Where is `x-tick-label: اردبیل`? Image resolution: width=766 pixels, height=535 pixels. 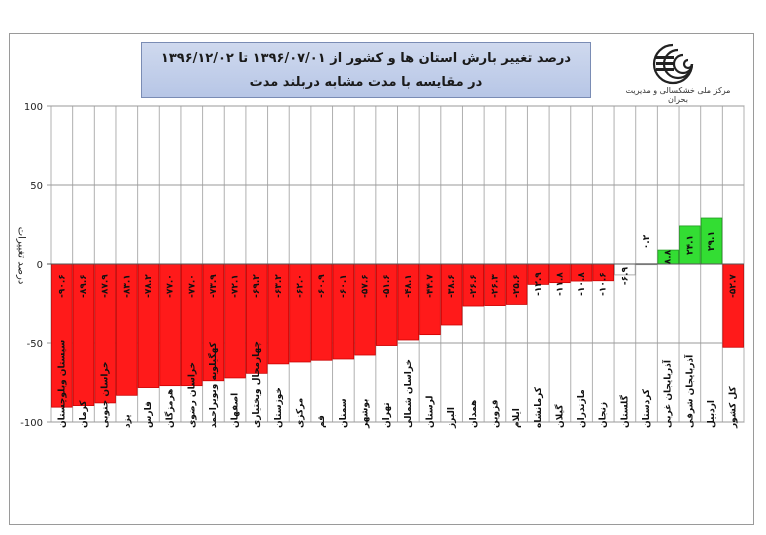
x-tick-label: اردبیل is located at coordinates (712, 414).